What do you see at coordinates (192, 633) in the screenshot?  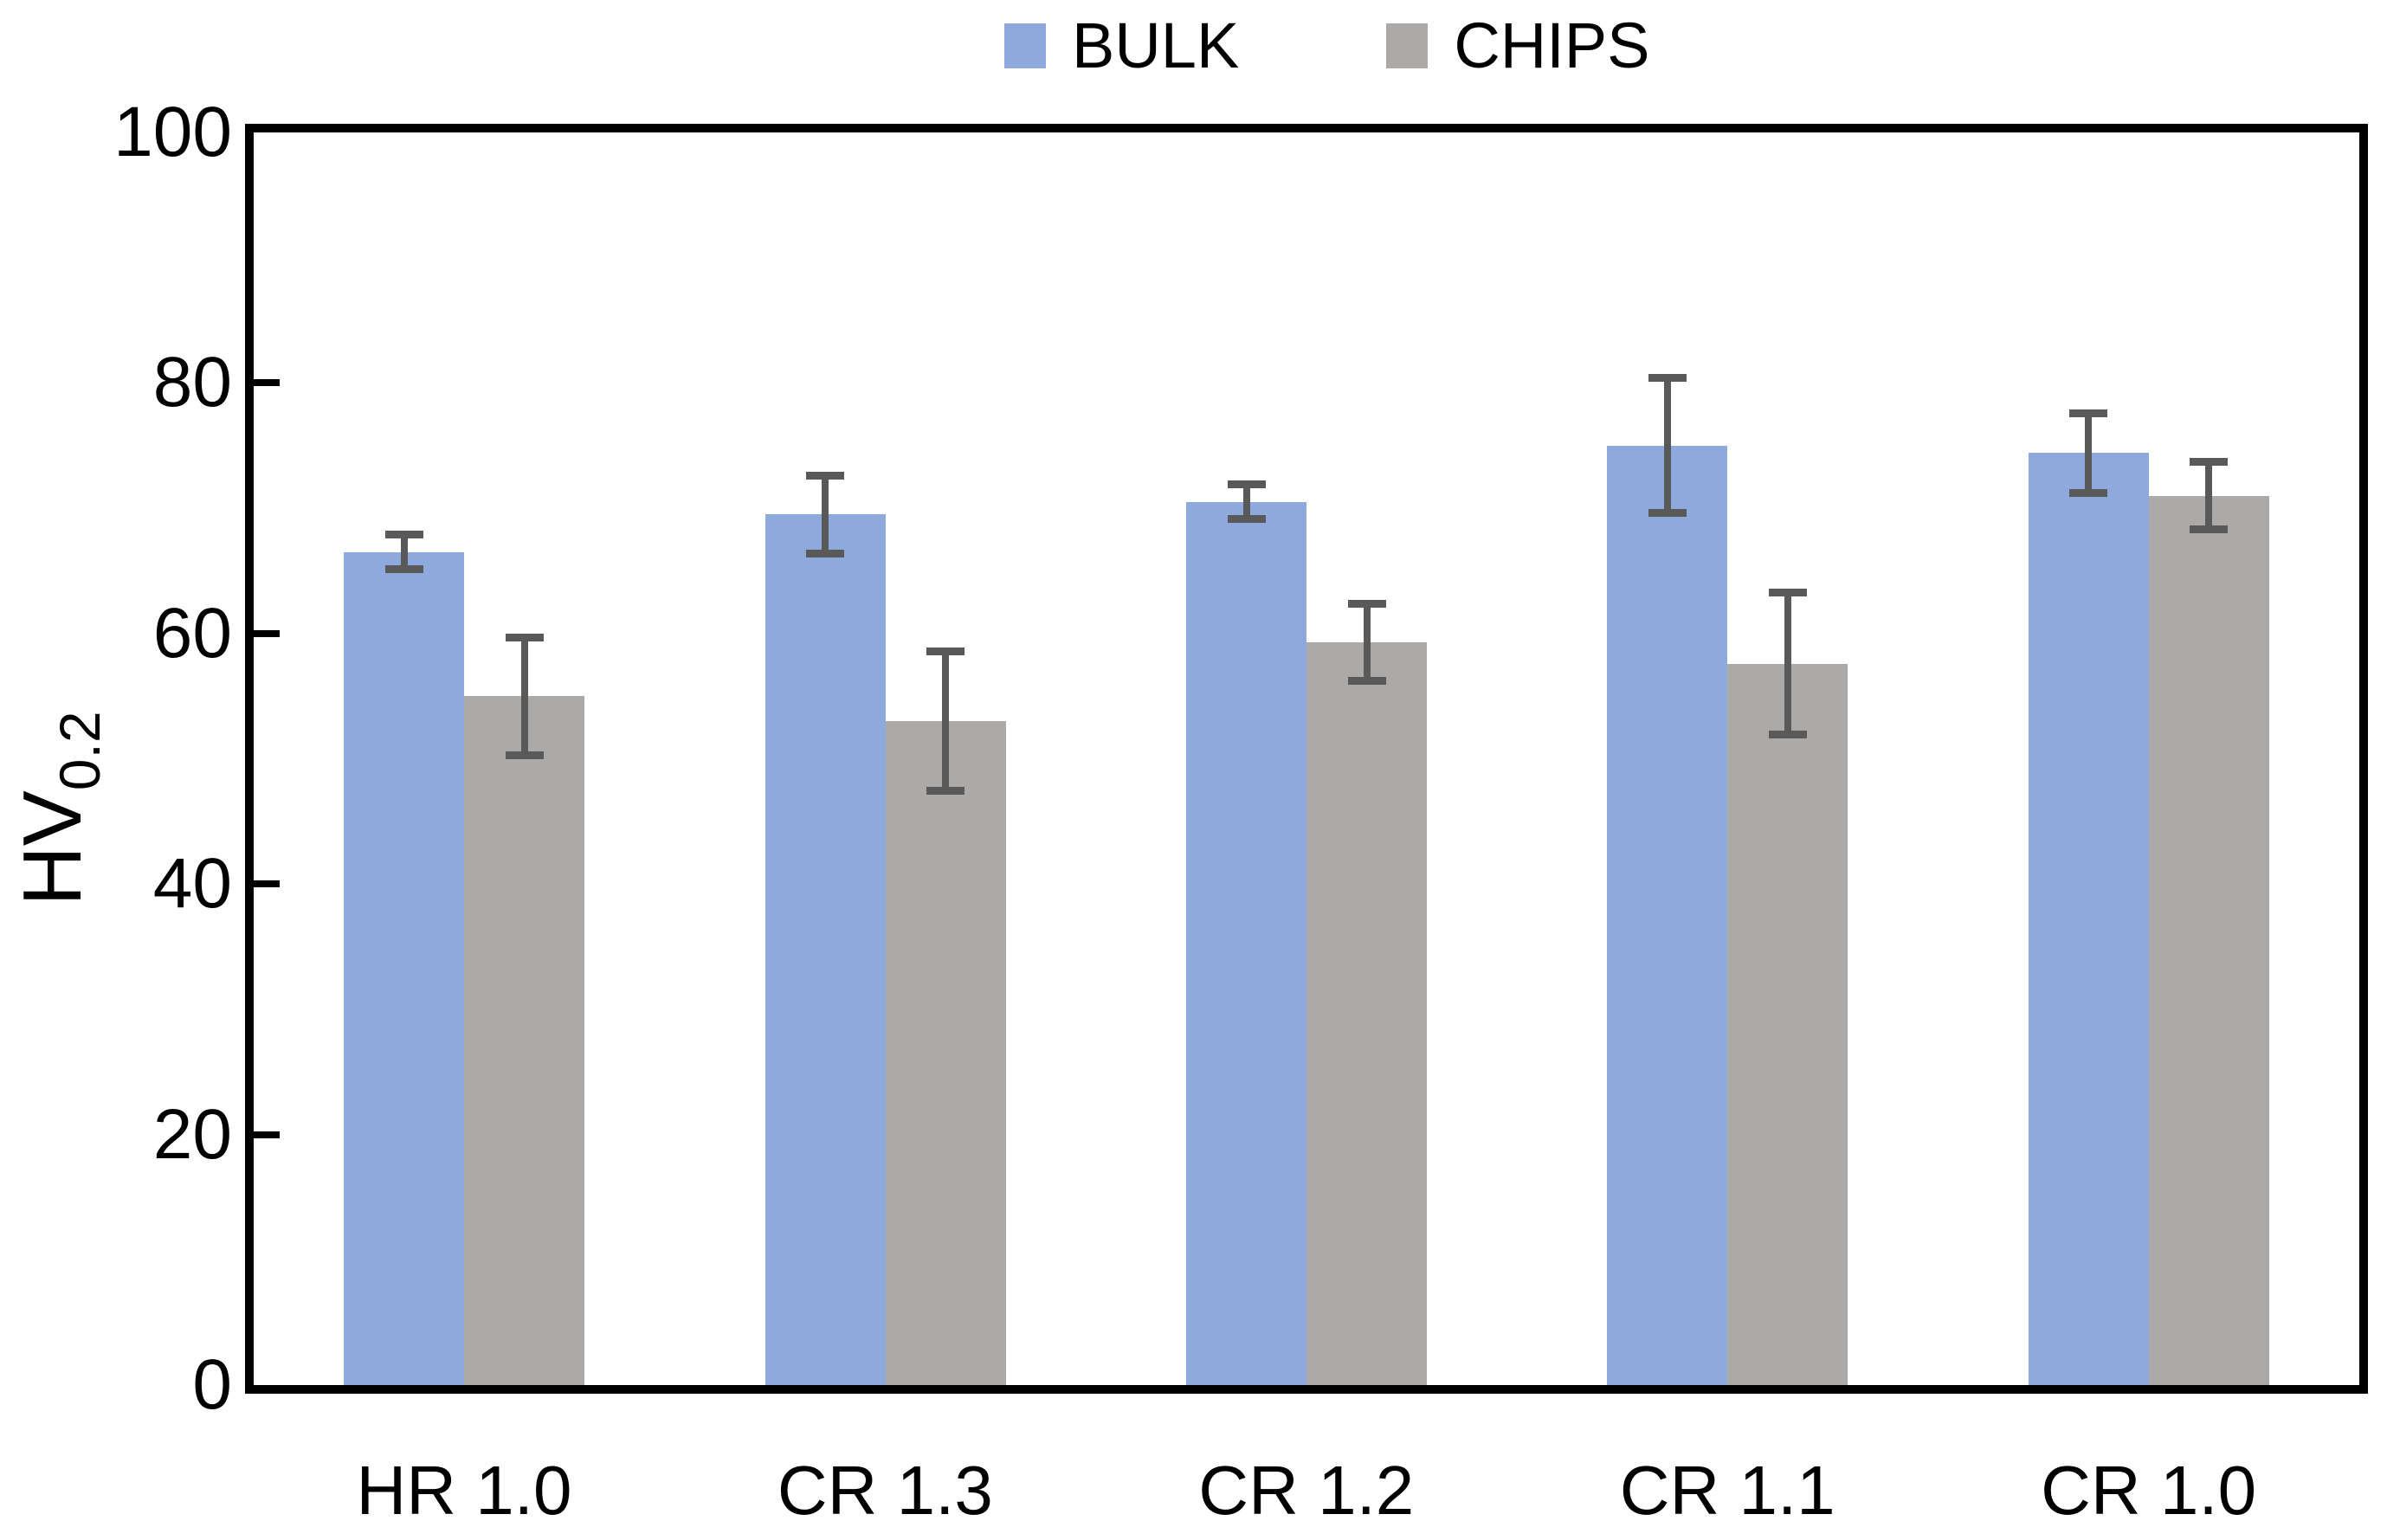 I see `y-tick-label: 60` at bounding box center [192, 633].